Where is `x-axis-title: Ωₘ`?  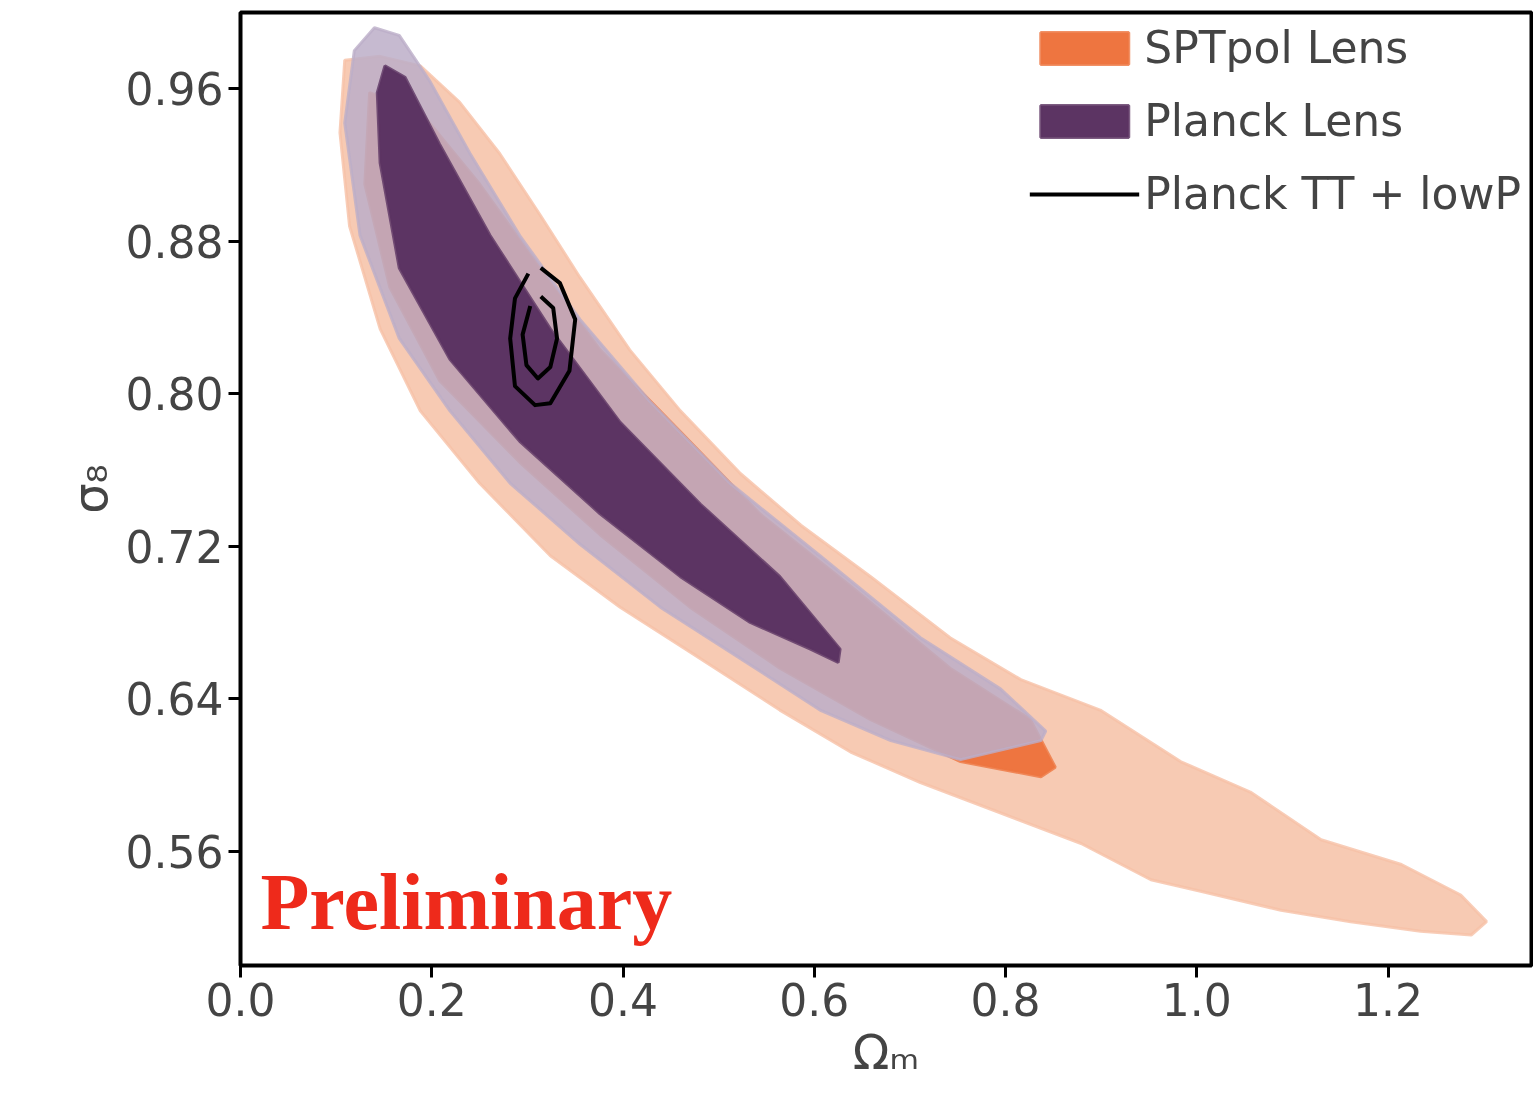
x-axis-title: Ωₘ is located at coordinates (886, 1051).